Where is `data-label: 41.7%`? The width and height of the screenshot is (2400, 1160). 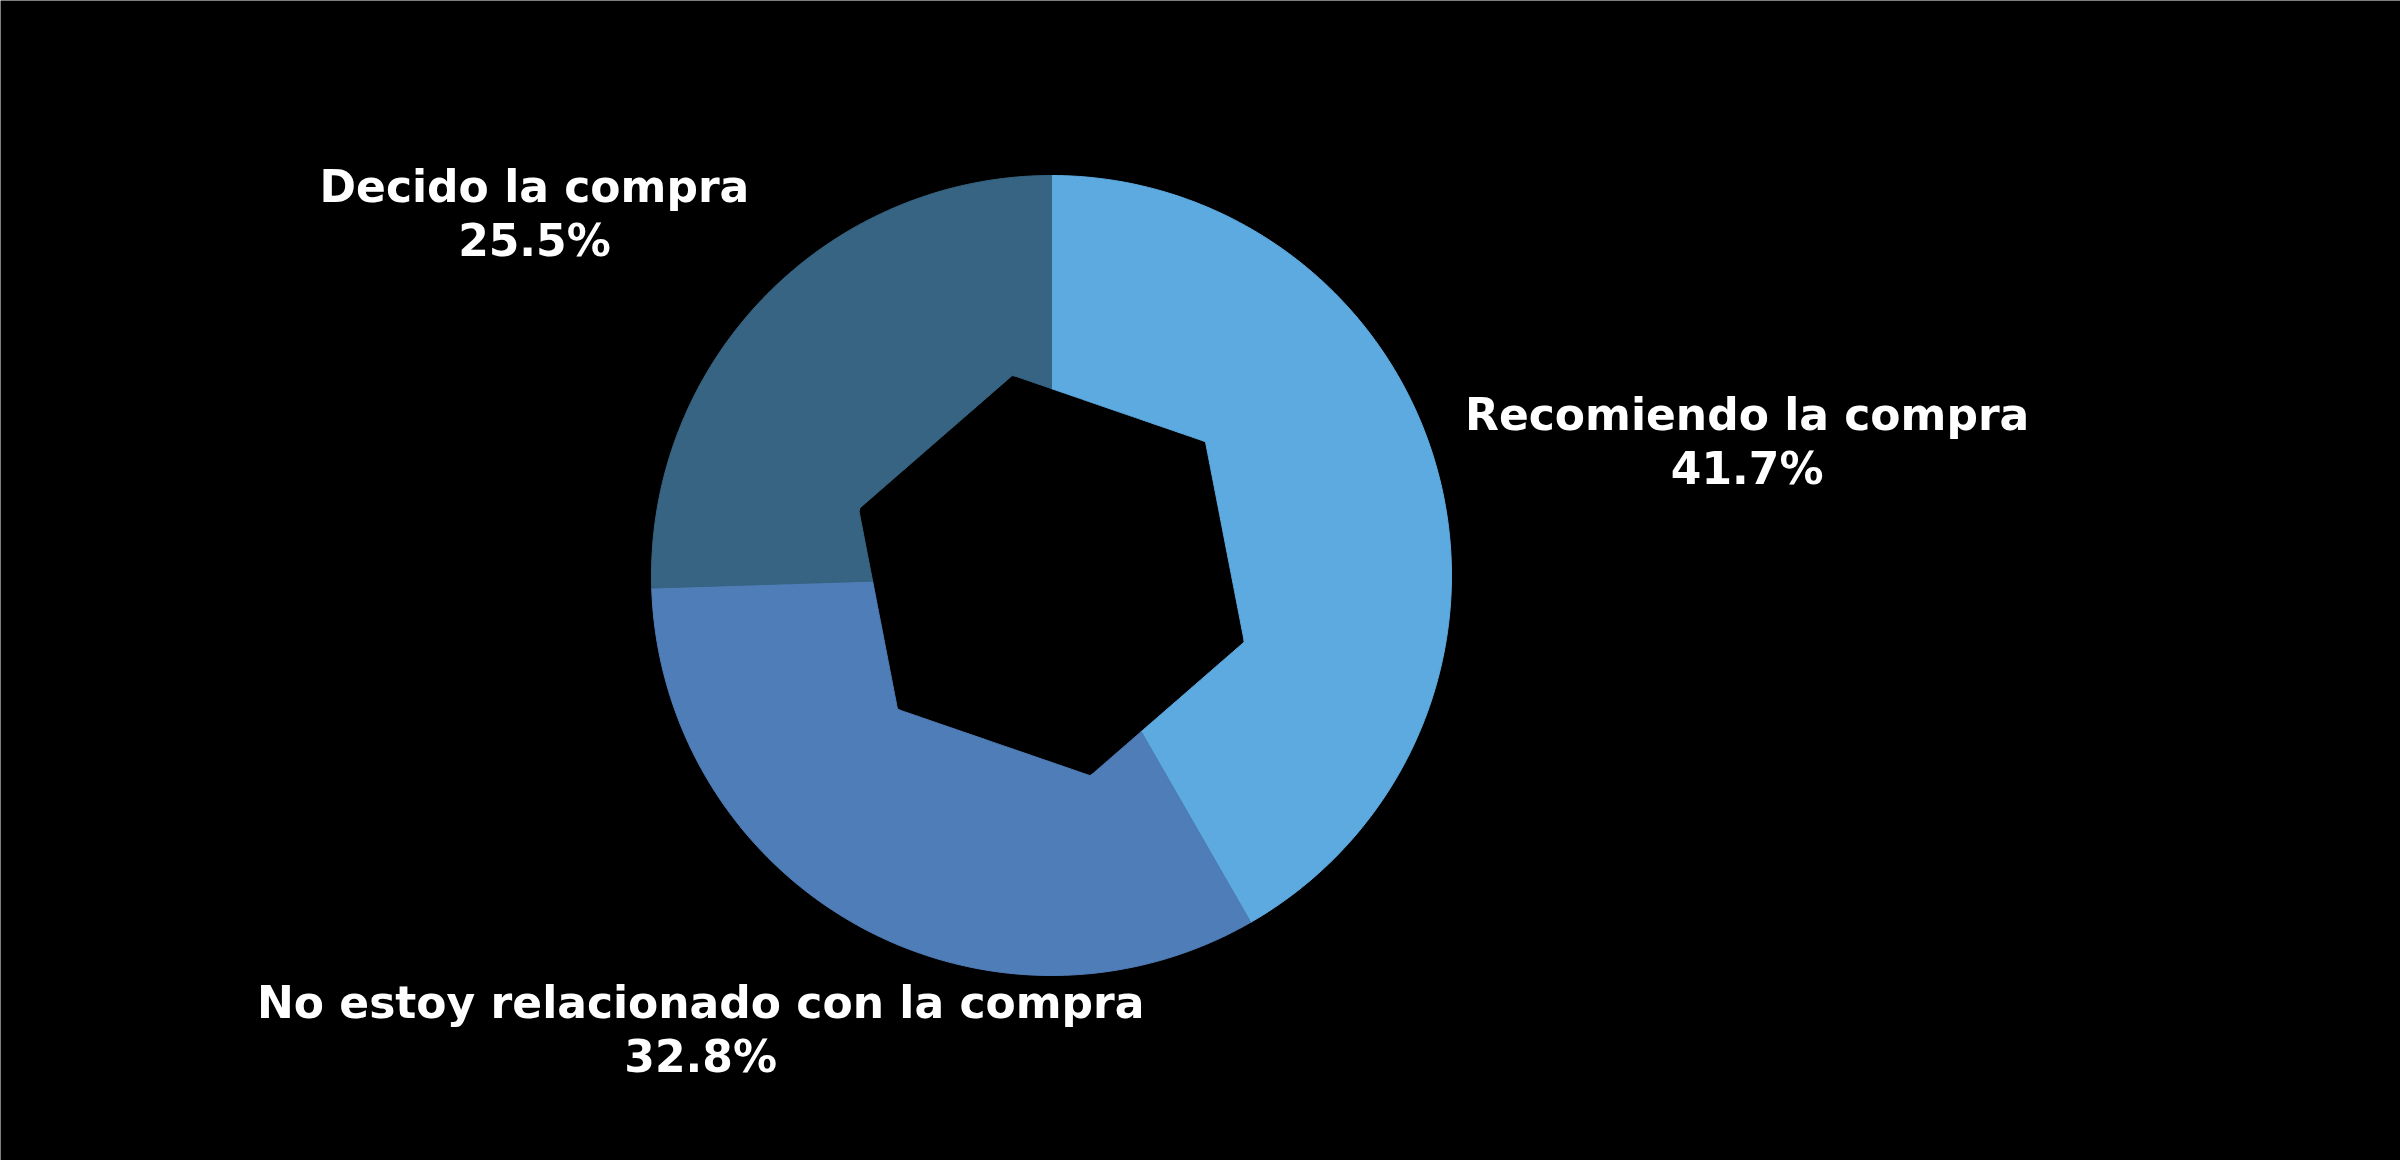
data-label: 41.7% is located at coordinates (1747, 468).